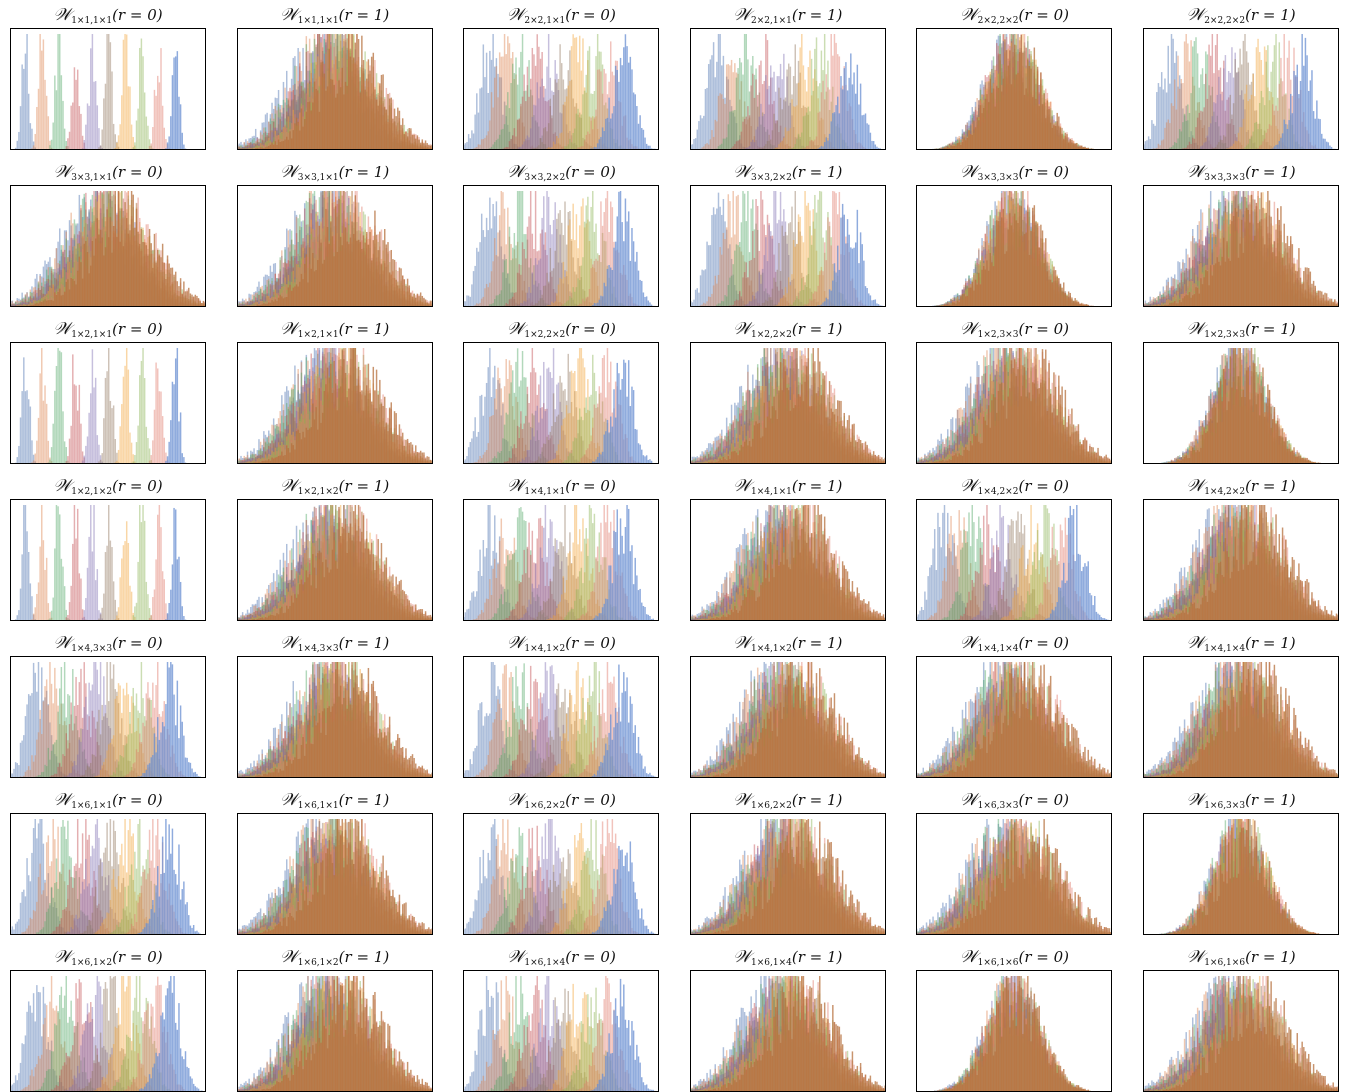 This screenshot has width=1347, height=1092. What do you see at coordinates (561, 15) in the screenshot?
I see `panel-title: 𝒲2×2,1×1(r = 0)` at bounding box center [561, 15].